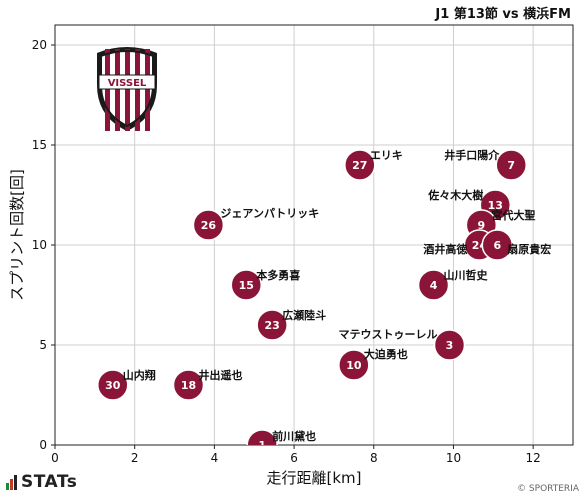 The height and width of the screenshot is (496, 583). I want to click on player-number-label: 6, so click(497, 245).